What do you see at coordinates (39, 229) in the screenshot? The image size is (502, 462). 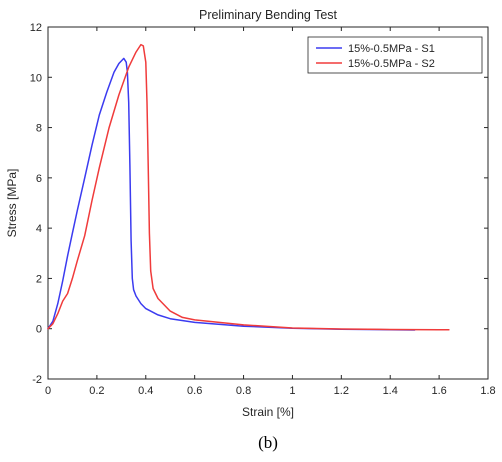 I see `y-tick-label: 4` at bounding box center [39, 229].